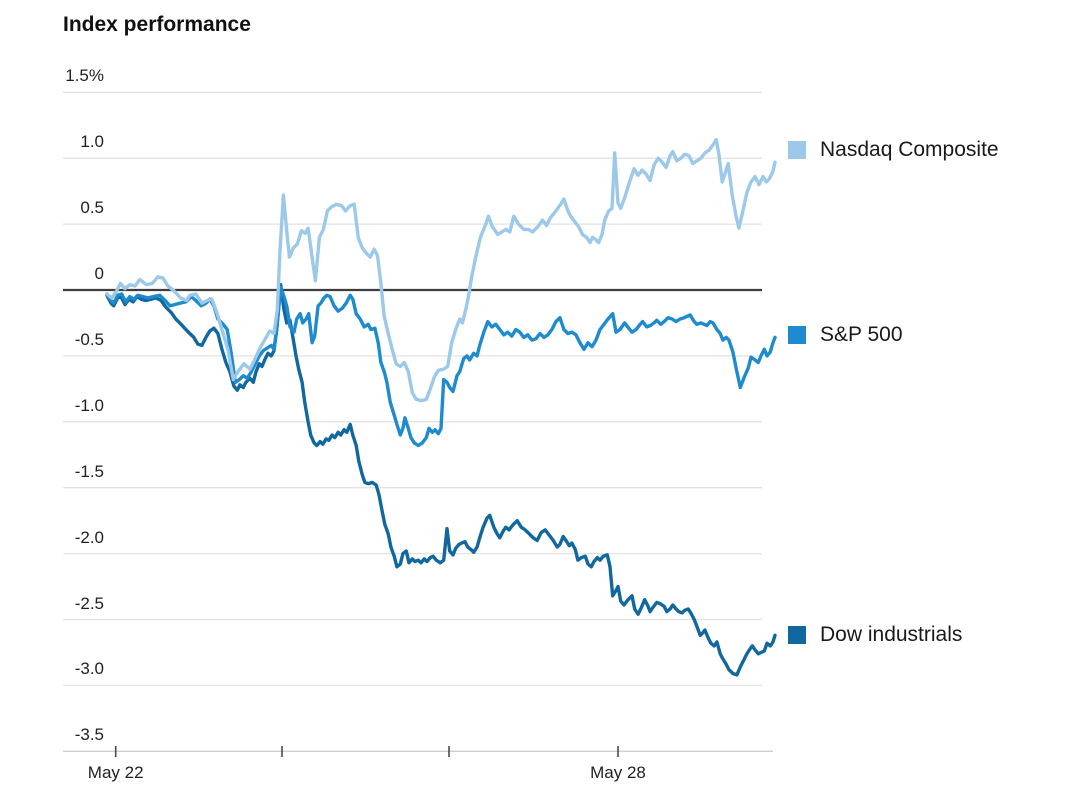 The height and width of the screenshot is (810, 1080). I want to click on y-axis-label: -2.0, so click(89, 537).